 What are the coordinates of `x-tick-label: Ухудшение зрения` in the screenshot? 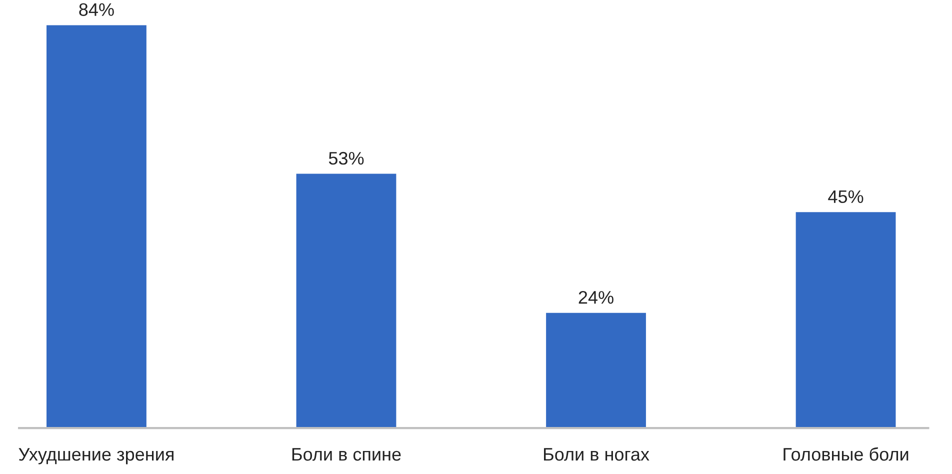 It's located at (96, 456).